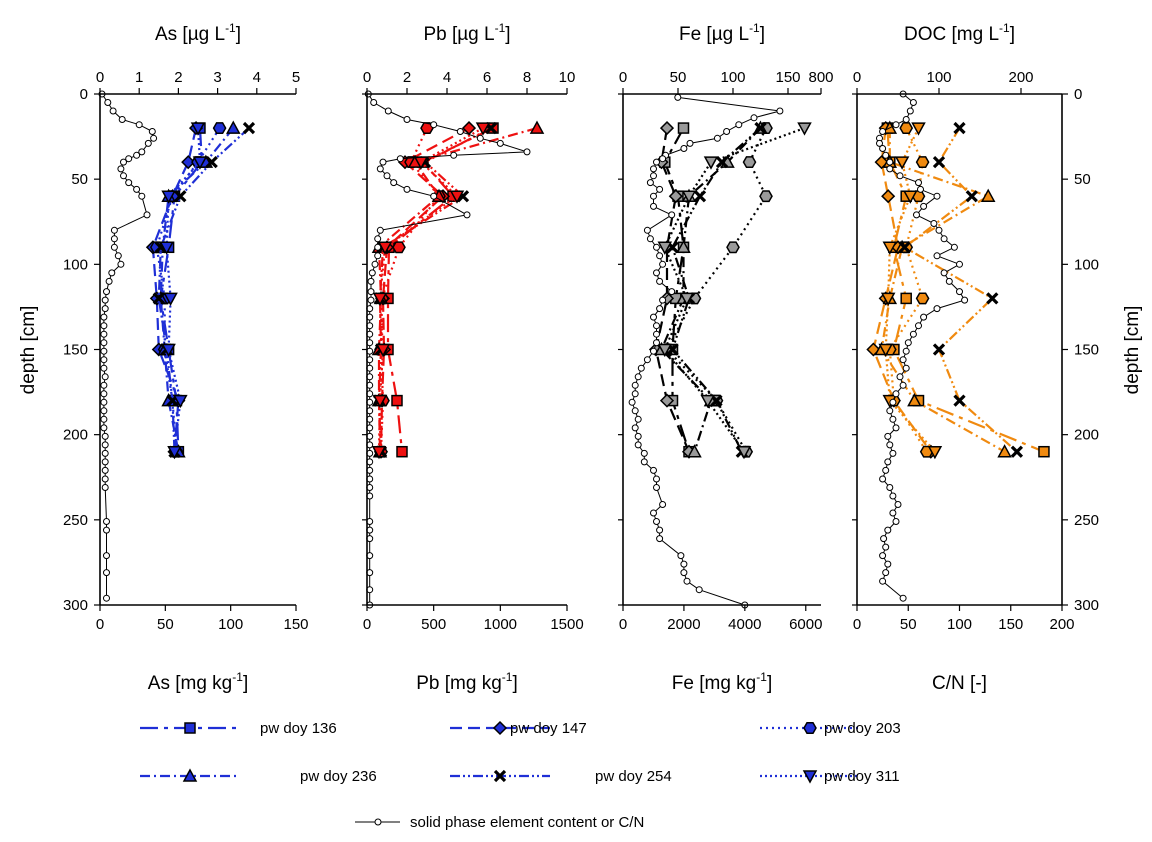  What do you see at coordinates (633, 776) in the screenshot?
I see `legend-label-5: pw doy 254` at bounding box center [633, 776].